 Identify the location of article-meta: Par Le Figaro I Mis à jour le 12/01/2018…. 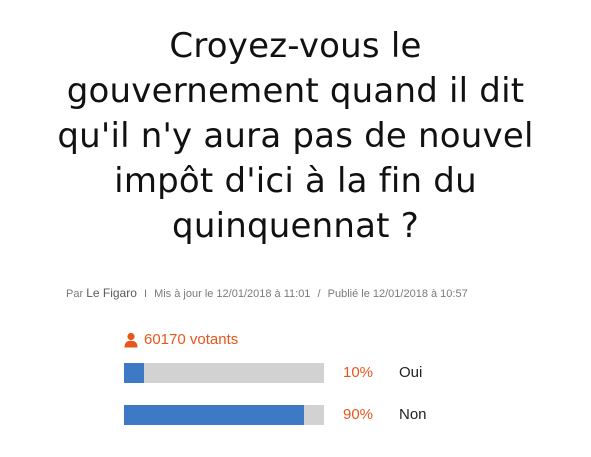
(267, 293).